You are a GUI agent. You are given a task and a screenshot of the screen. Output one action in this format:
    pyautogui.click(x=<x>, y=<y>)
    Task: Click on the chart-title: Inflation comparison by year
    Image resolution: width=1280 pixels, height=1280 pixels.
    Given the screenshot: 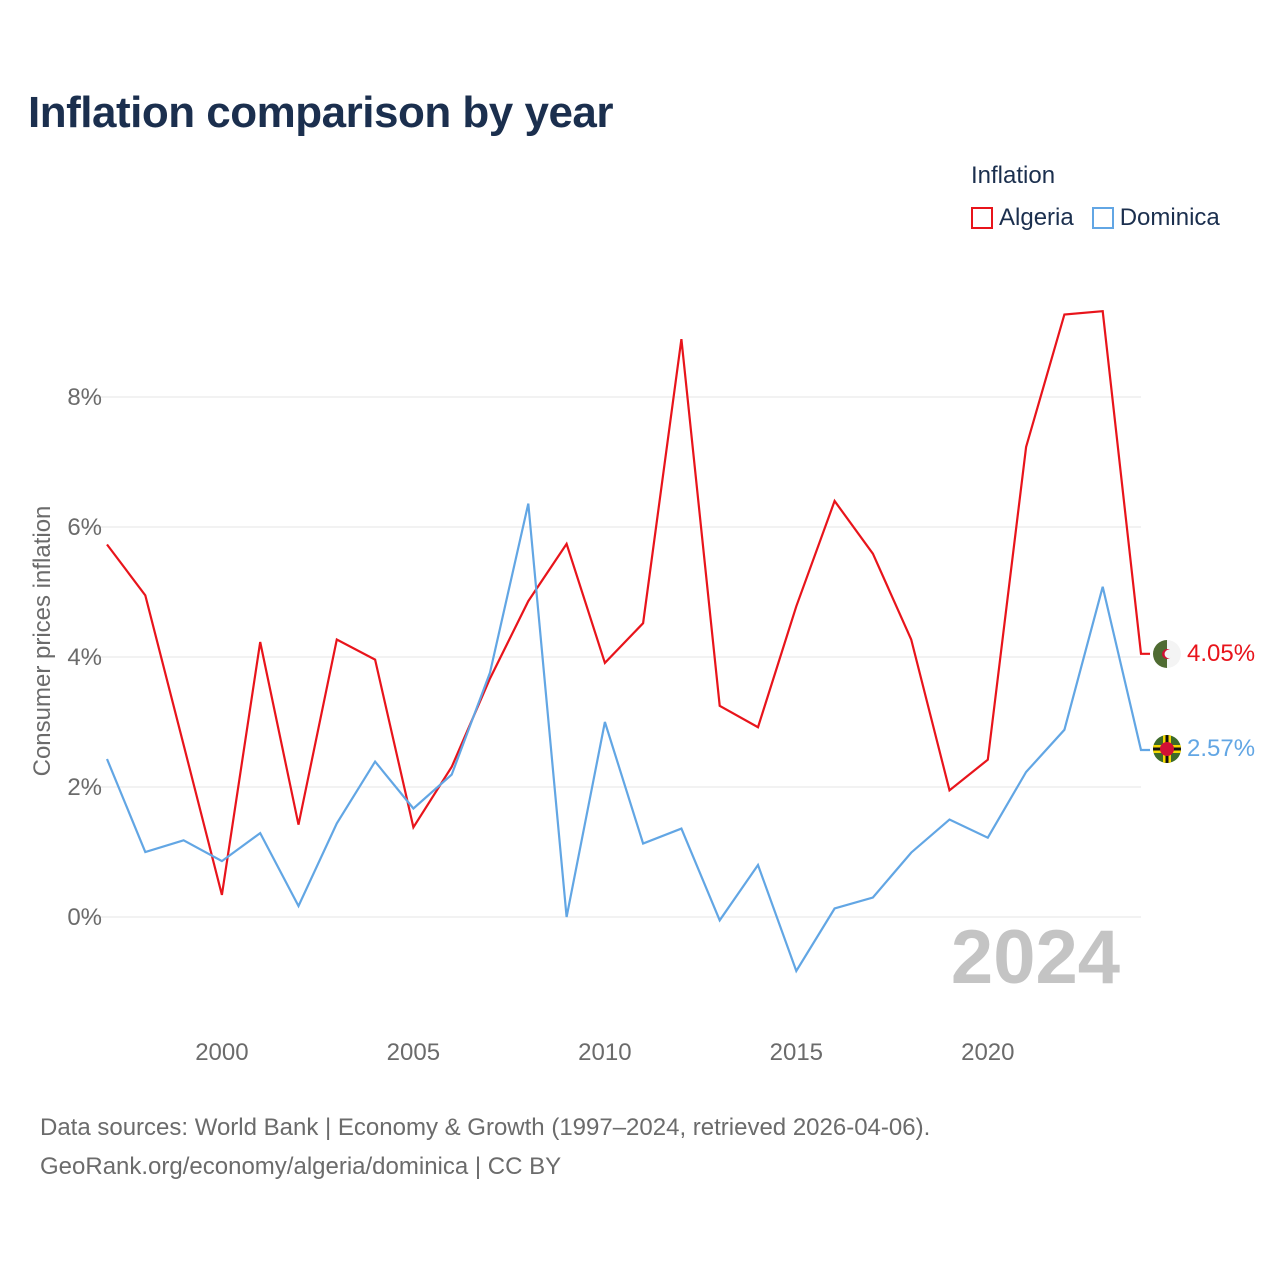 What is the action you would take?
    pyautogui.click(x=321, y=112)
    